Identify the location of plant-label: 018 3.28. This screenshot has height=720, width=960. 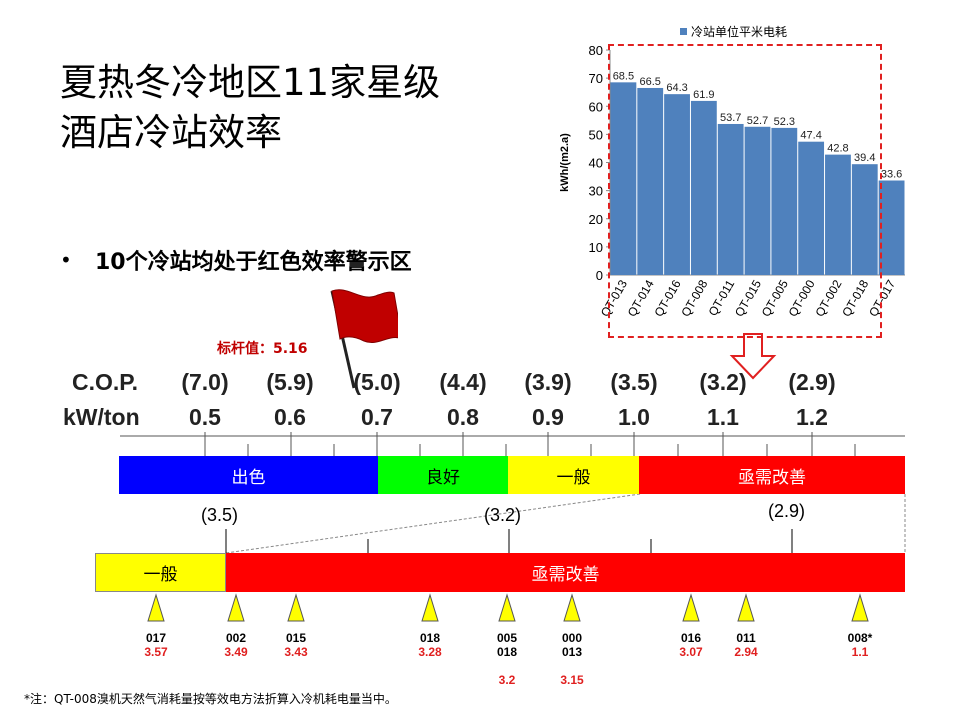
(430, 645).